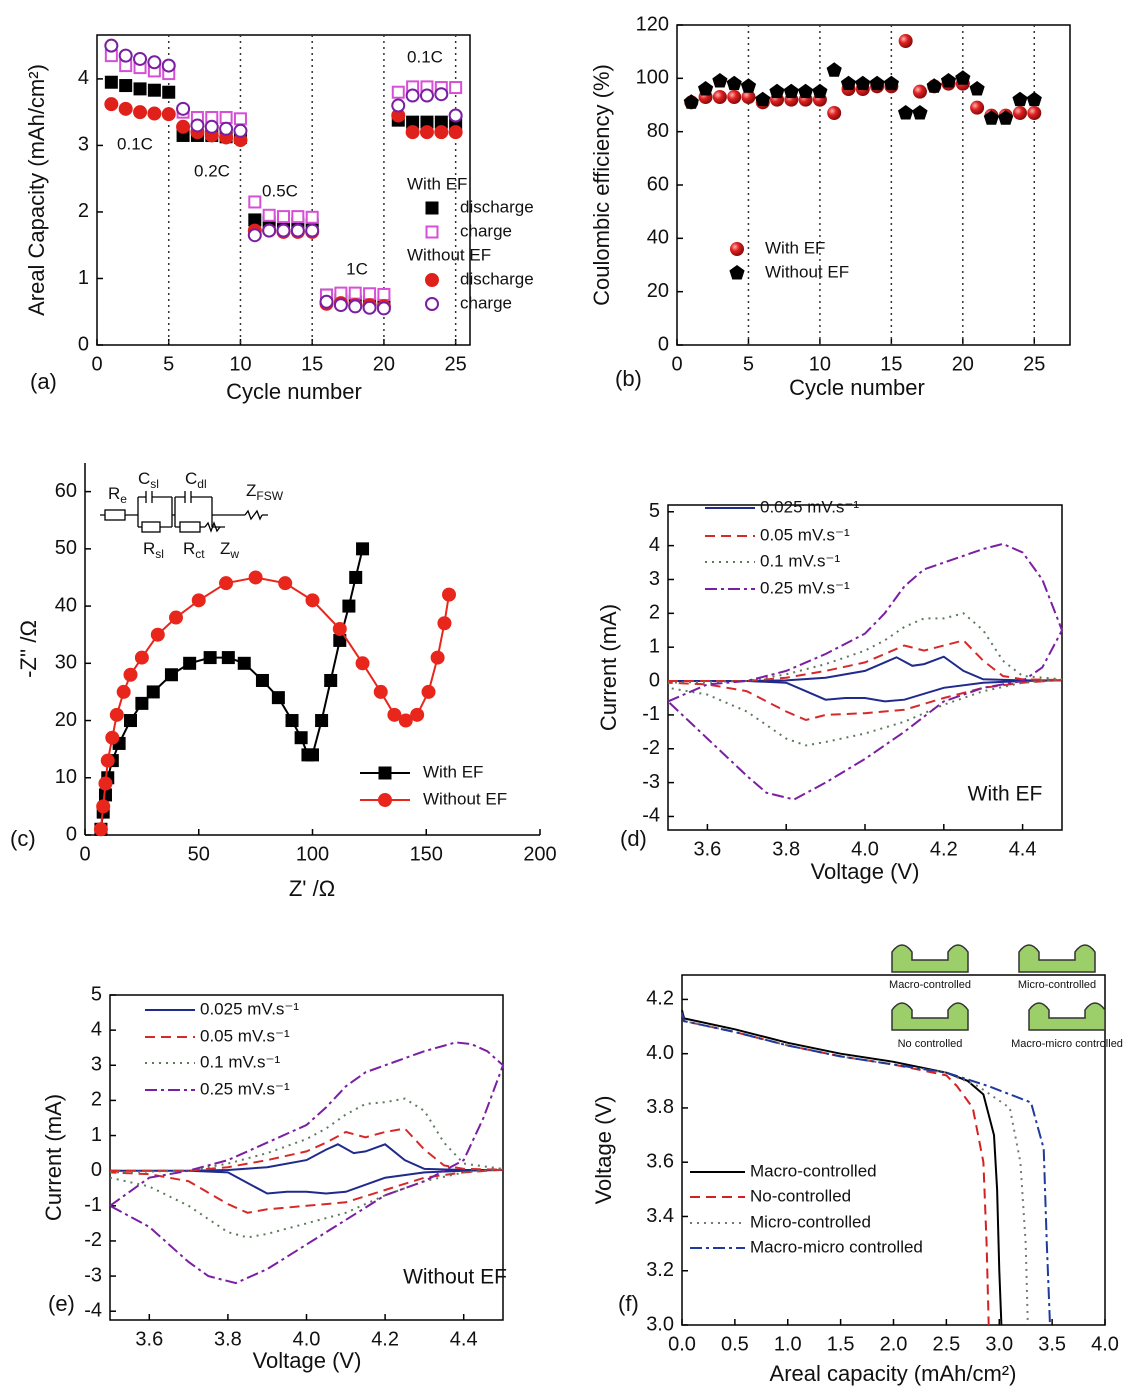  What do you see at coordinates (1057, 958) in the screenshot?
I see `electrode-icon` at bounding box center [1057, 958].